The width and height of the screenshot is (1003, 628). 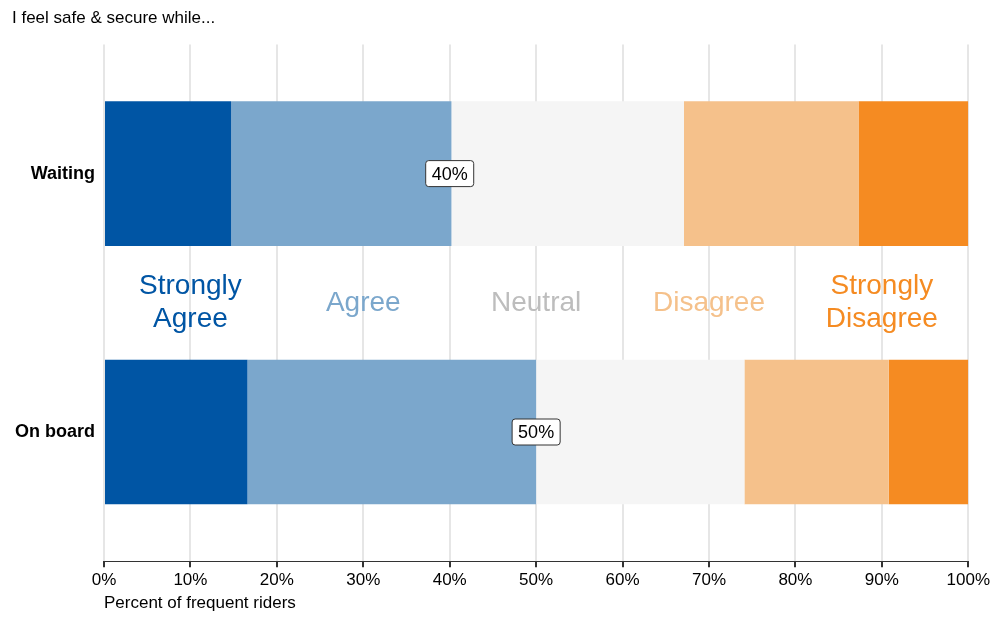 What do you see at coordinates (190, 301) in the screenshot?
I see `series-label: Strongly Agree` at bounding box center [190, 301].